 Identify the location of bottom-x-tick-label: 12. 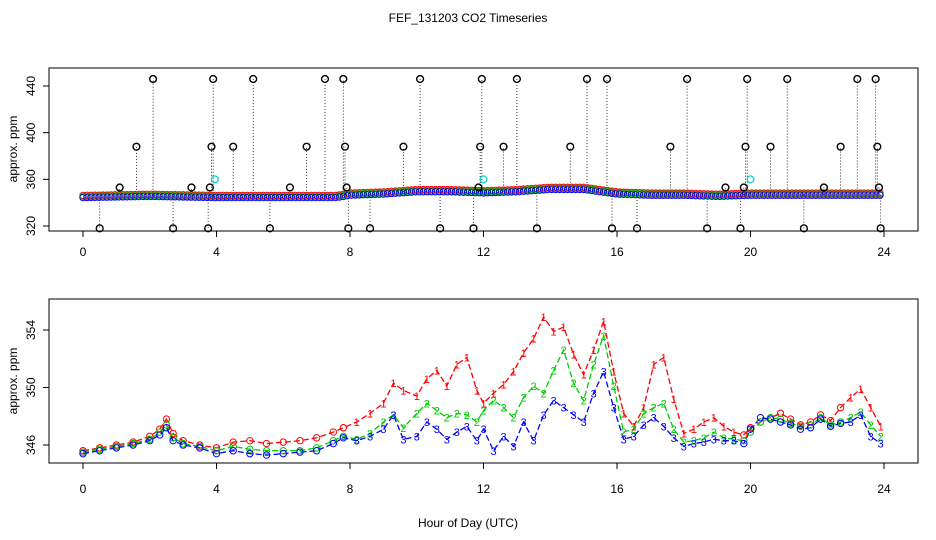
(484, 489).